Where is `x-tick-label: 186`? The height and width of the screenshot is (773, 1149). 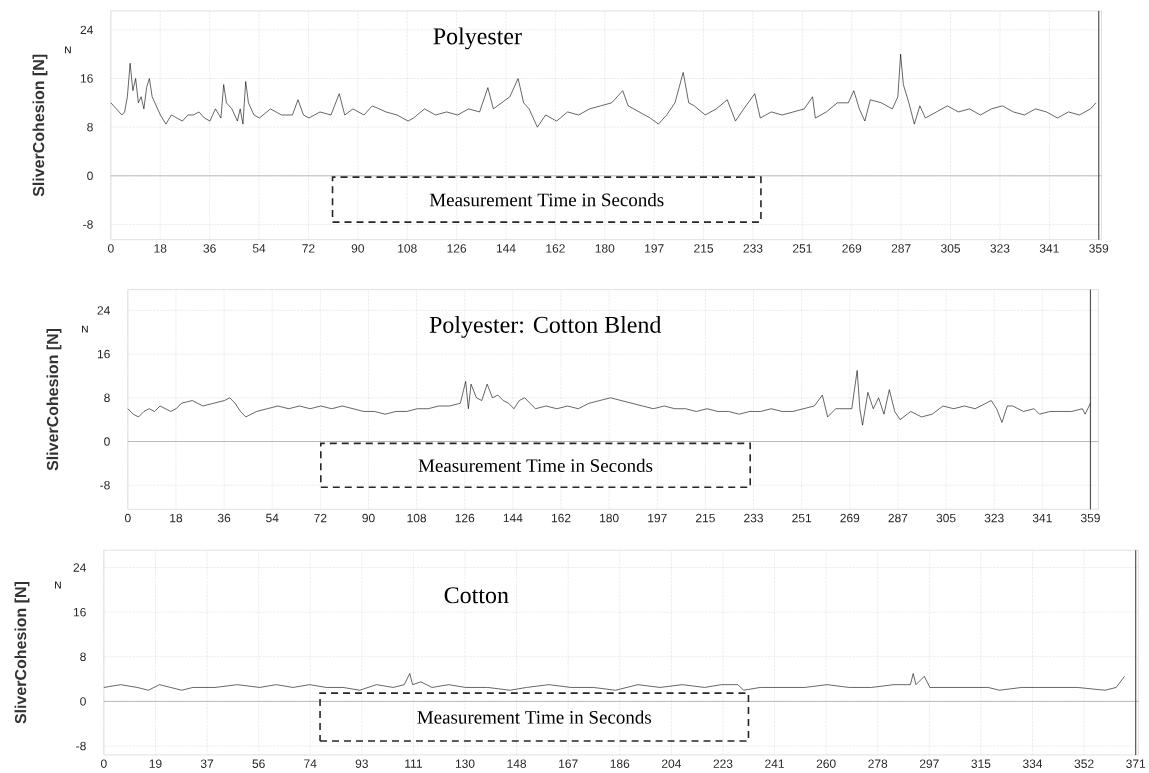
x-tick-label: 186 is located at coordinates (620, 763).